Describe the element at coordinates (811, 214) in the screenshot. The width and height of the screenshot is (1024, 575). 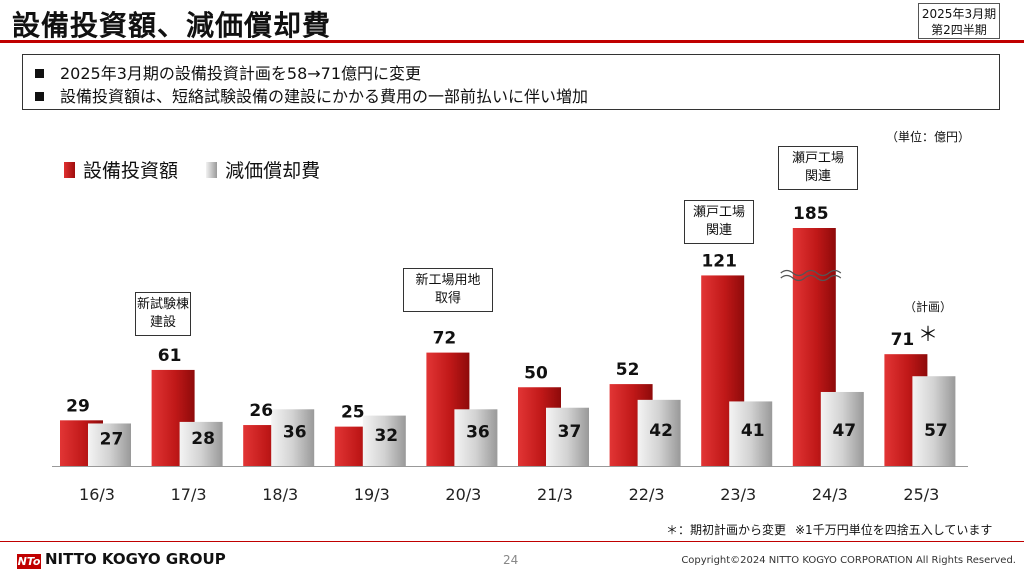
I see `data-label-capex: 185` at that location.